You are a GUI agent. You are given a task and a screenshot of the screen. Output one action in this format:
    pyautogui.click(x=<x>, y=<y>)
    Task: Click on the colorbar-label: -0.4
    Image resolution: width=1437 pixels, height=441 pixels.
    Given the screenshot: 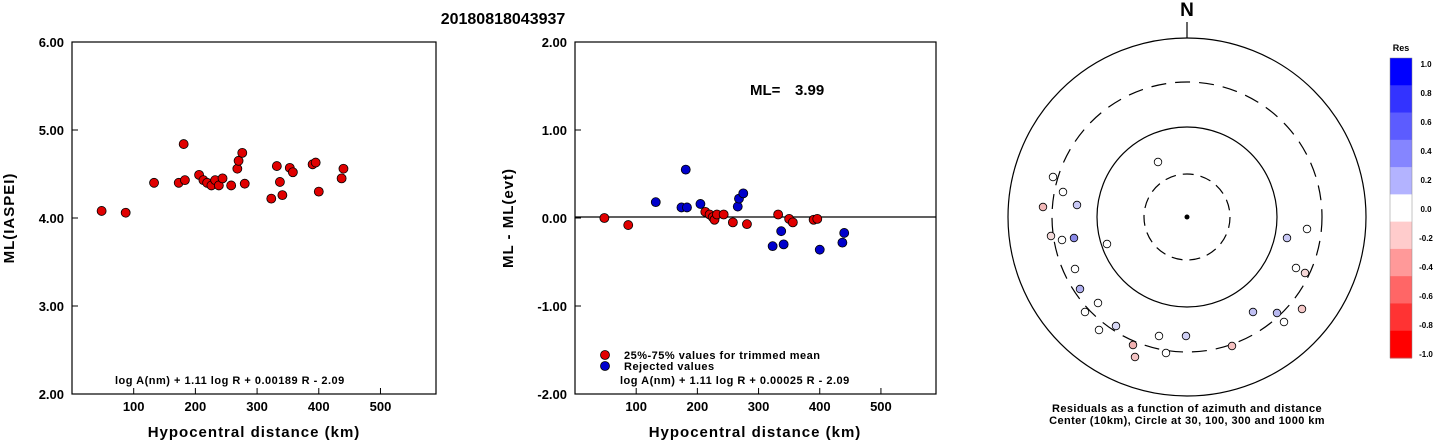 What is the action you would take?
    pyautogui.click(x=1426, y=267)
    